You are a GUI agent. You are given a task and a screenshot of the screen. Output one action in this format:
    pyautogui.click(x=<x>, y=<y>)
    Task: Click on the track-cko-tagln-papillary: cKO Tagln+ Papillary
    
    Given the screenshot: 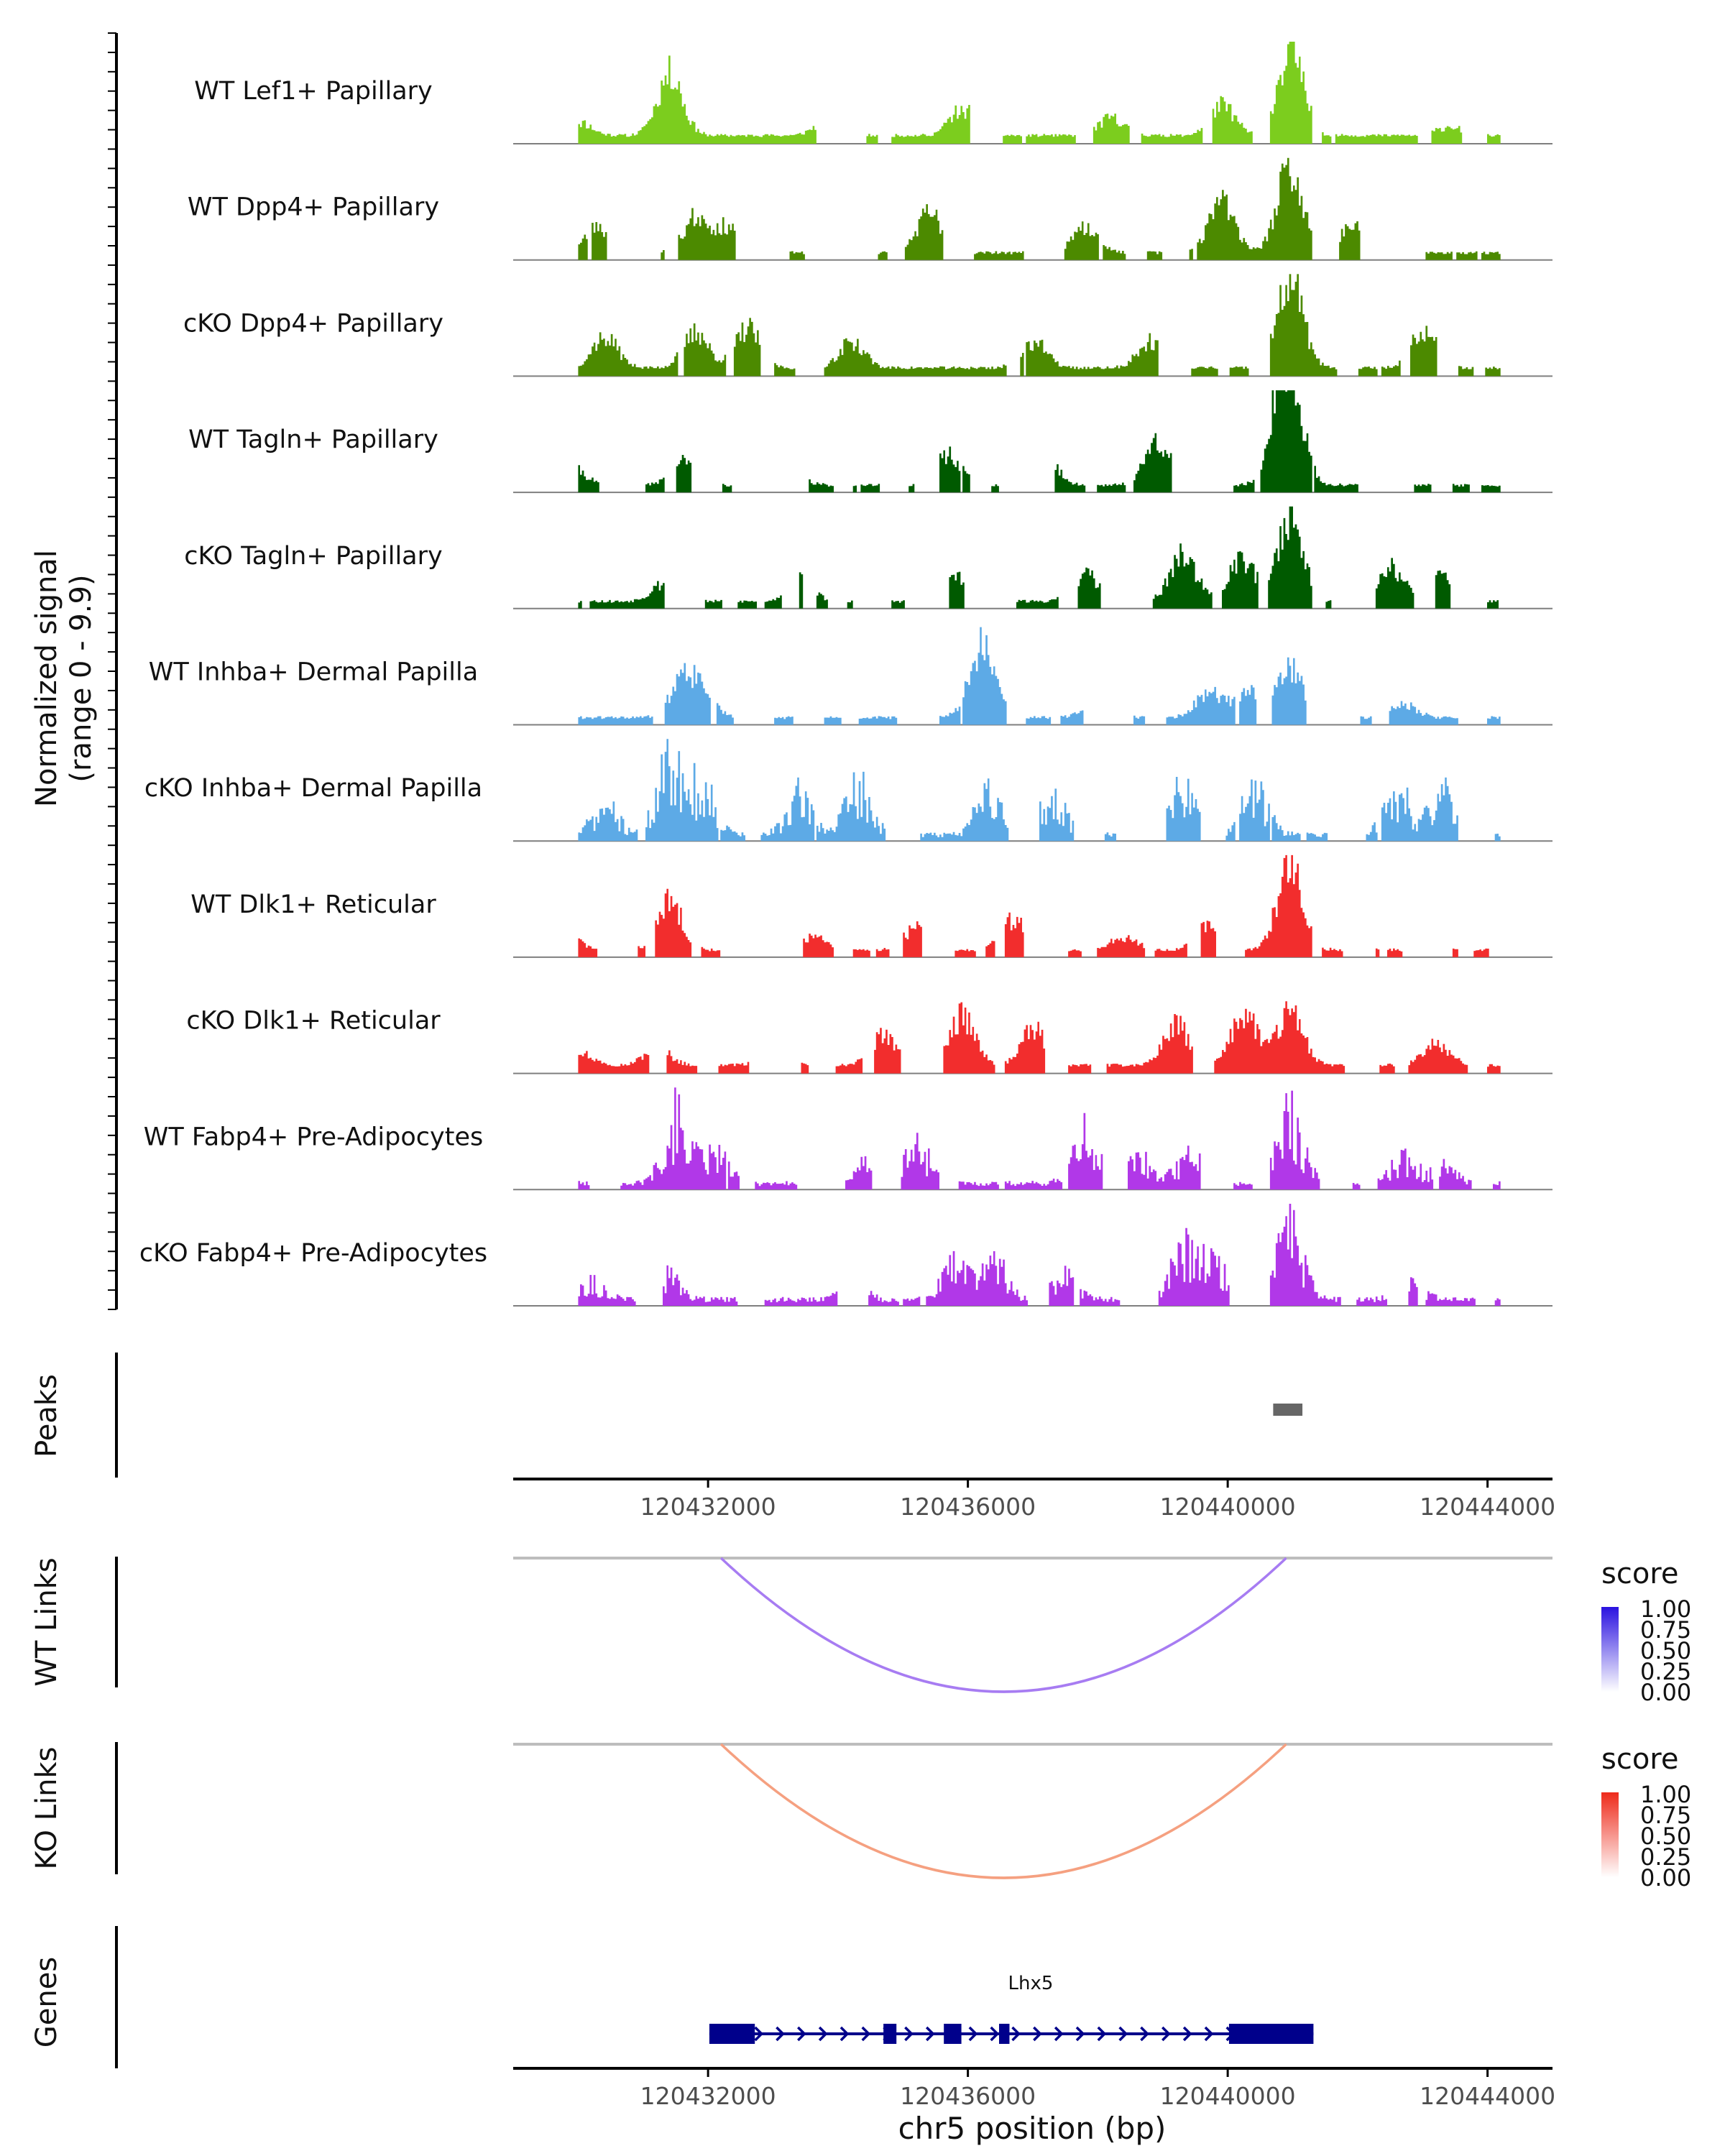 What is the action you would take?
    pyautogui.click(x=868, y=557)
    